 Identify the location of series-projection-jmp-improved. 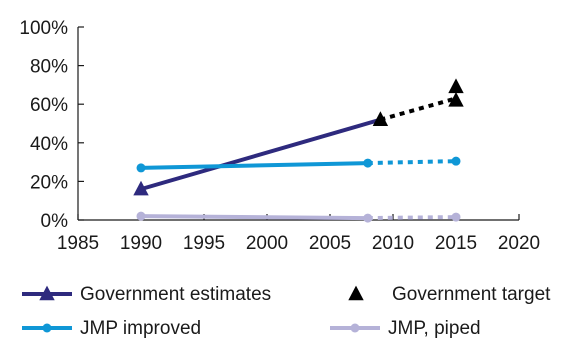
(412, 162).